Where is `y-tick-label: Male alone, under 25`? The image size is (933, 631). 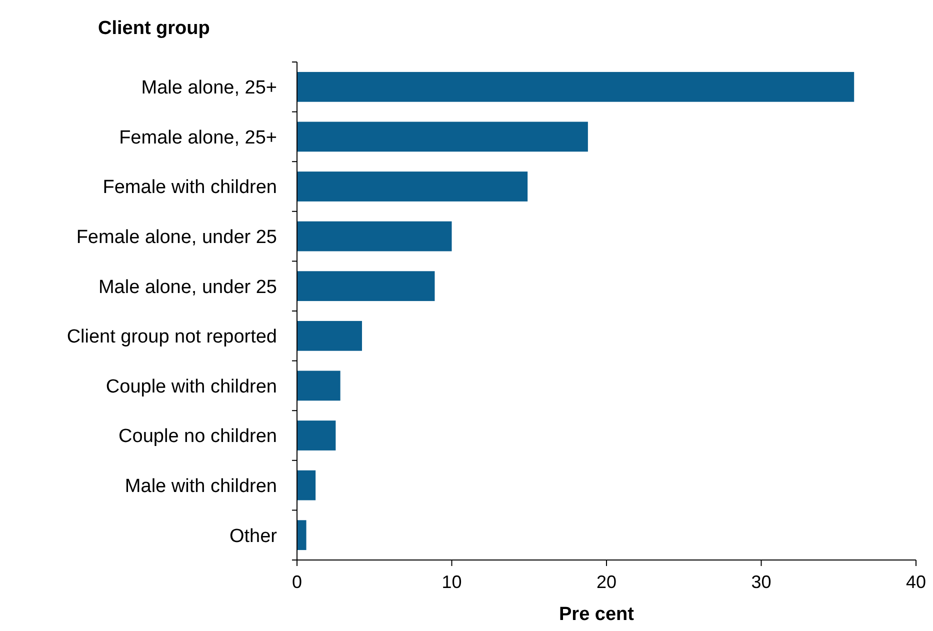 y-tick-label: Male alone, under 25 is located at coordinates (187, 287).